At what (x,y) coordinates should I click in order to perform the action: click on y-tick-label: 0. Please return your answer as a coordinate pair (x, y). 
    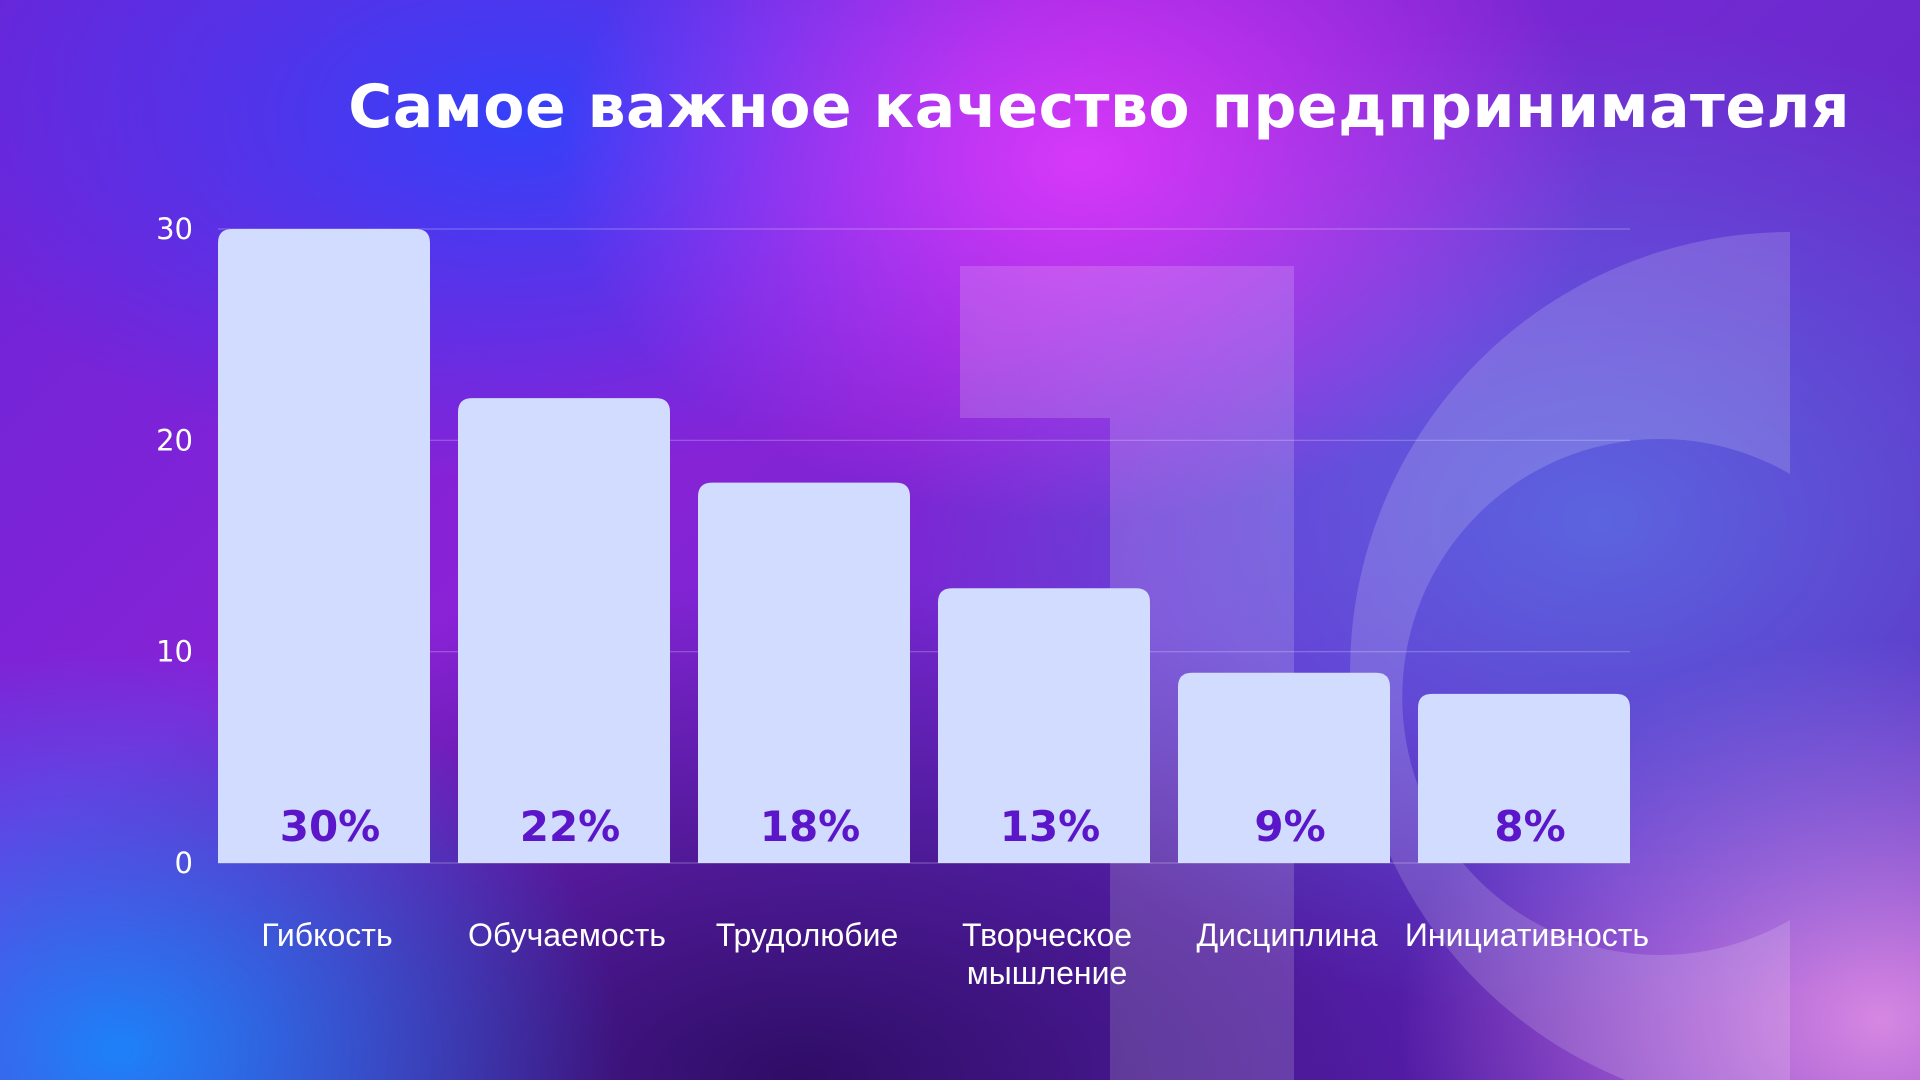
    Looking at the image, I should click on (184, 863).